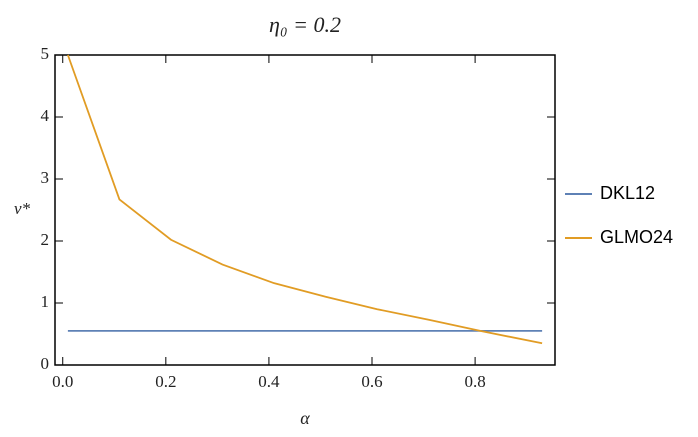 The height and width of the screenshot is (437, 698). Describe the element at coordinates (45, 301) in the screenshot. I see `y-tick-label: 1` at that location.